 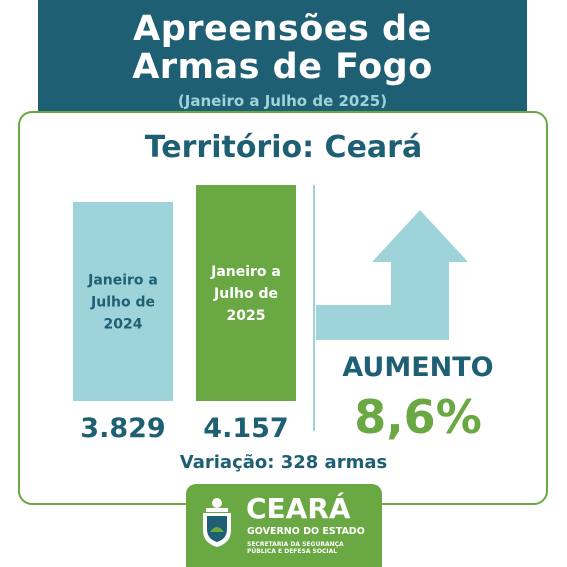 I want to click on logo-secretariat-line-1: SECRETARIA DA SEGURANÇA, so click(x=295, y=544).